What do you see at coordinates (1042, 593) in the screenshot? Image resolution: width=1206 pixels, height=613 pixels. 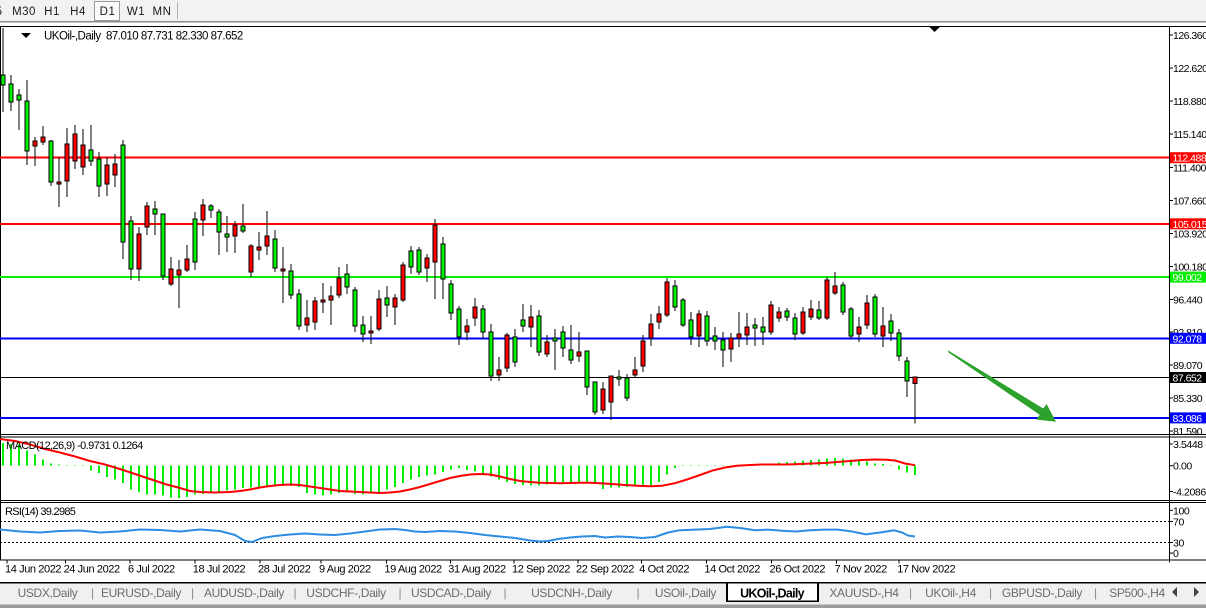 I see `svg-text: GBPUSD-,Daily` at bounding box center [1042, 593].